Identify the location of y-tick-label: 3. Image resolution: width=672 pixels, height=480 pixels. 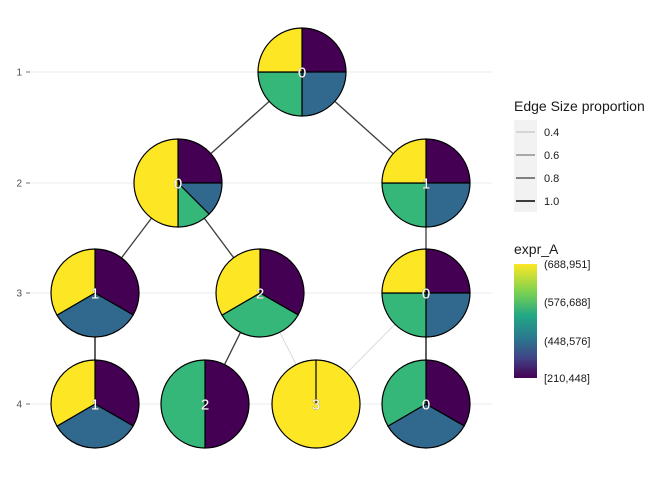
(19, 294).